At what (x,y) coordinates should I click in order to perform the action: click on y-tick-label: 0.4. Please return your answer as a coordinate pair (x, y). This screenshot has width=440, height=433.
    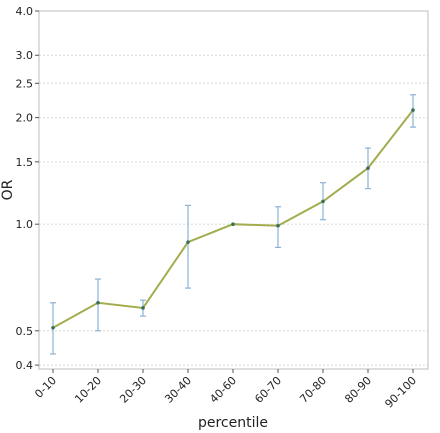
    Looking at the image, I should click on (25, 365).